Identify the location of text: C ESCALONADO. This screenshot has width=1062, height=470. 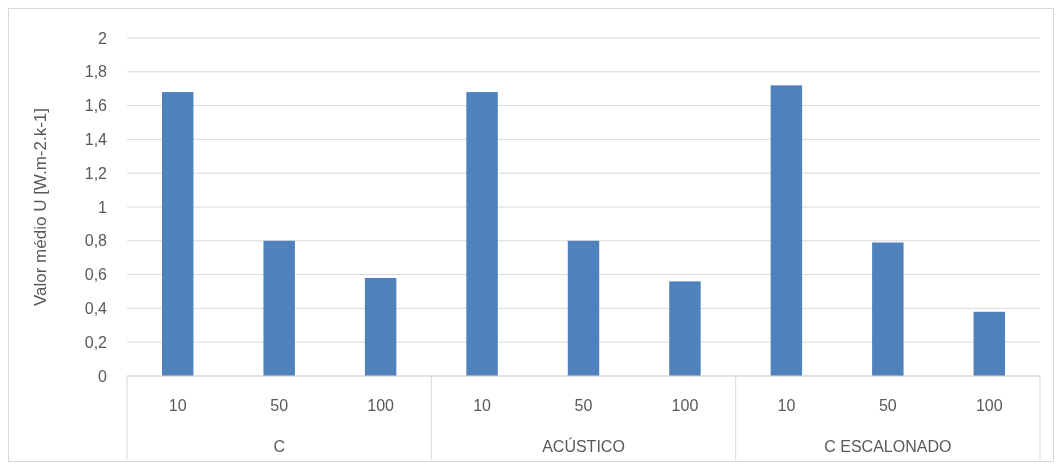
(888, 446).